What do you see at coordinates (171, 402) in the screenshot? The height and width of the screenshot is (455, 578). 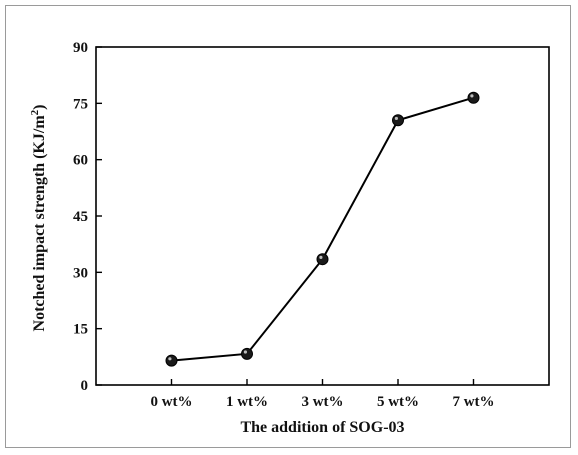 I see `x-tick-label: 0 wt%` at bounding box center [171, 402].